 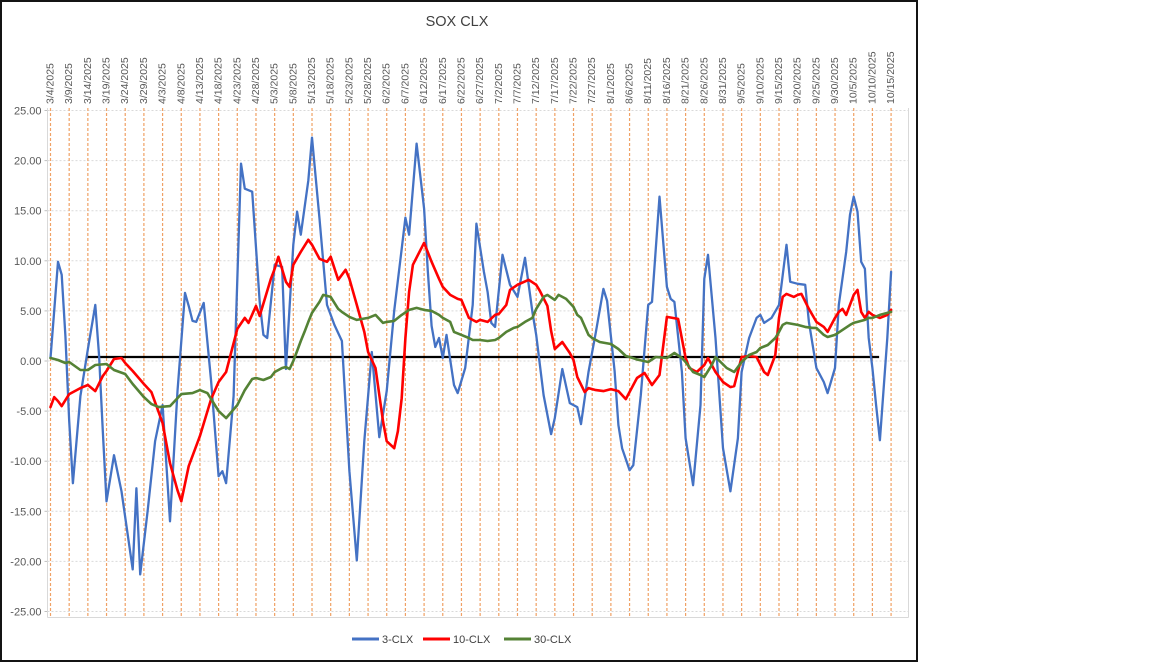 I want to click on x-axis-date-label: 6/12/2025, so click(x=424, y=80).